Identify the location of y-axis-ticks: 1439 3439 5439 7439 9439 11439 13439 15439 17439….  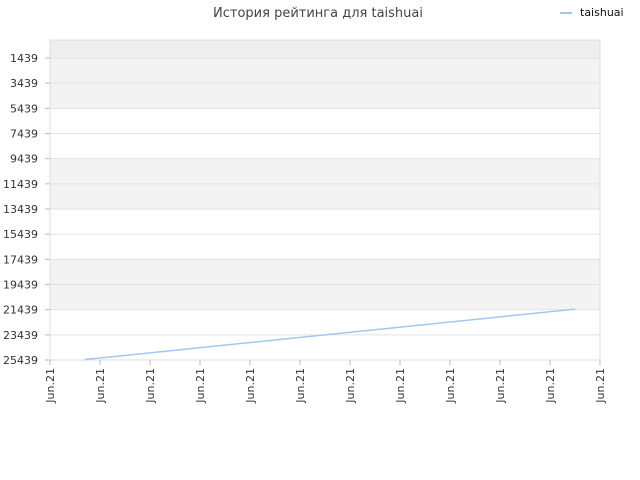
(26, 209).